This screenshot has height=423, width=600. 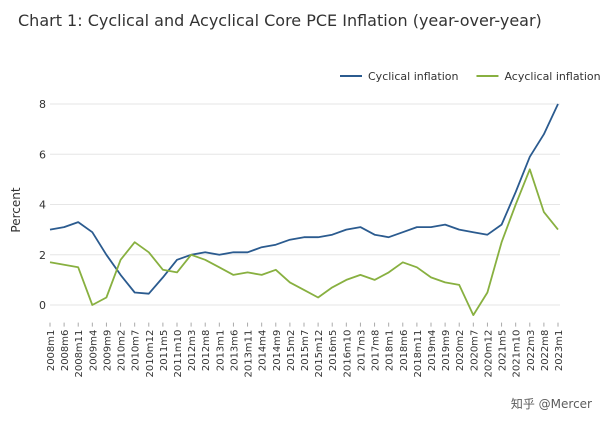 I want to click on x-tick-label: 2011m5, so click(x=164, y=351).